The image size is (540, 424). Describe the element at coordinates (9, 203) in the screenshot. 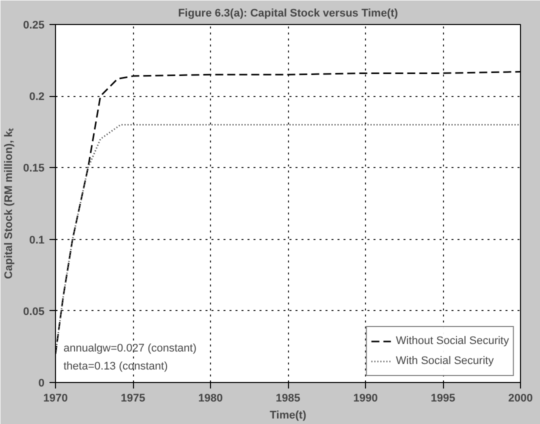

I see `y-axis-title: Capital Stock (RM million), kₜ` at that location.